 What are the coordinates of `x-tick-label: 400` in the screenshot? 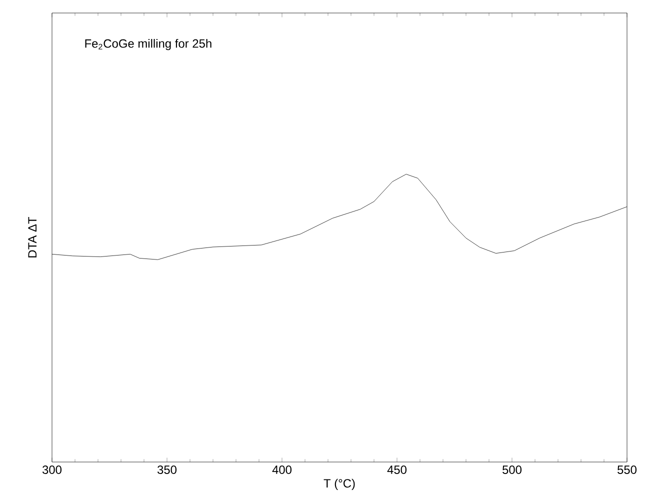 It's located at (282, 470).